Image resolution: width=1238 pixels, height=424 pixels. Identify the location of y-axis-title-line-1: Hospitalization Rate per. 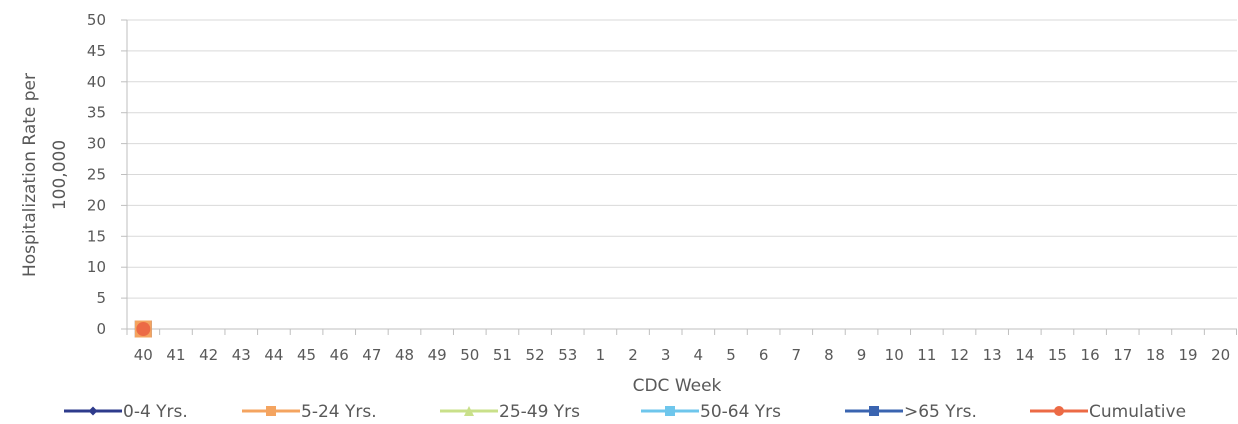
(30, 175).